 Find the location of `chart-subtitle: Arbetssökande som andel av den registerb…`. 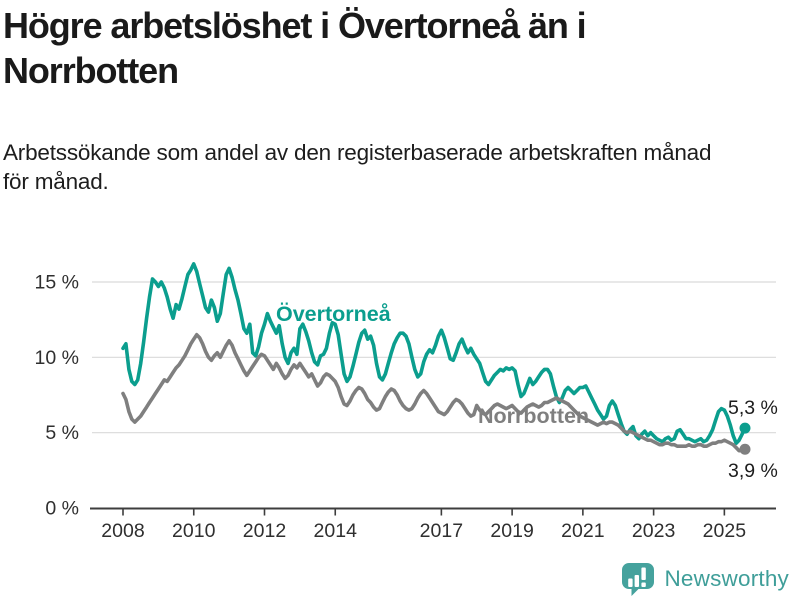

chart-subtitle: Arbetssökande som andel av den registerb… is located at coordinates (399, 168).